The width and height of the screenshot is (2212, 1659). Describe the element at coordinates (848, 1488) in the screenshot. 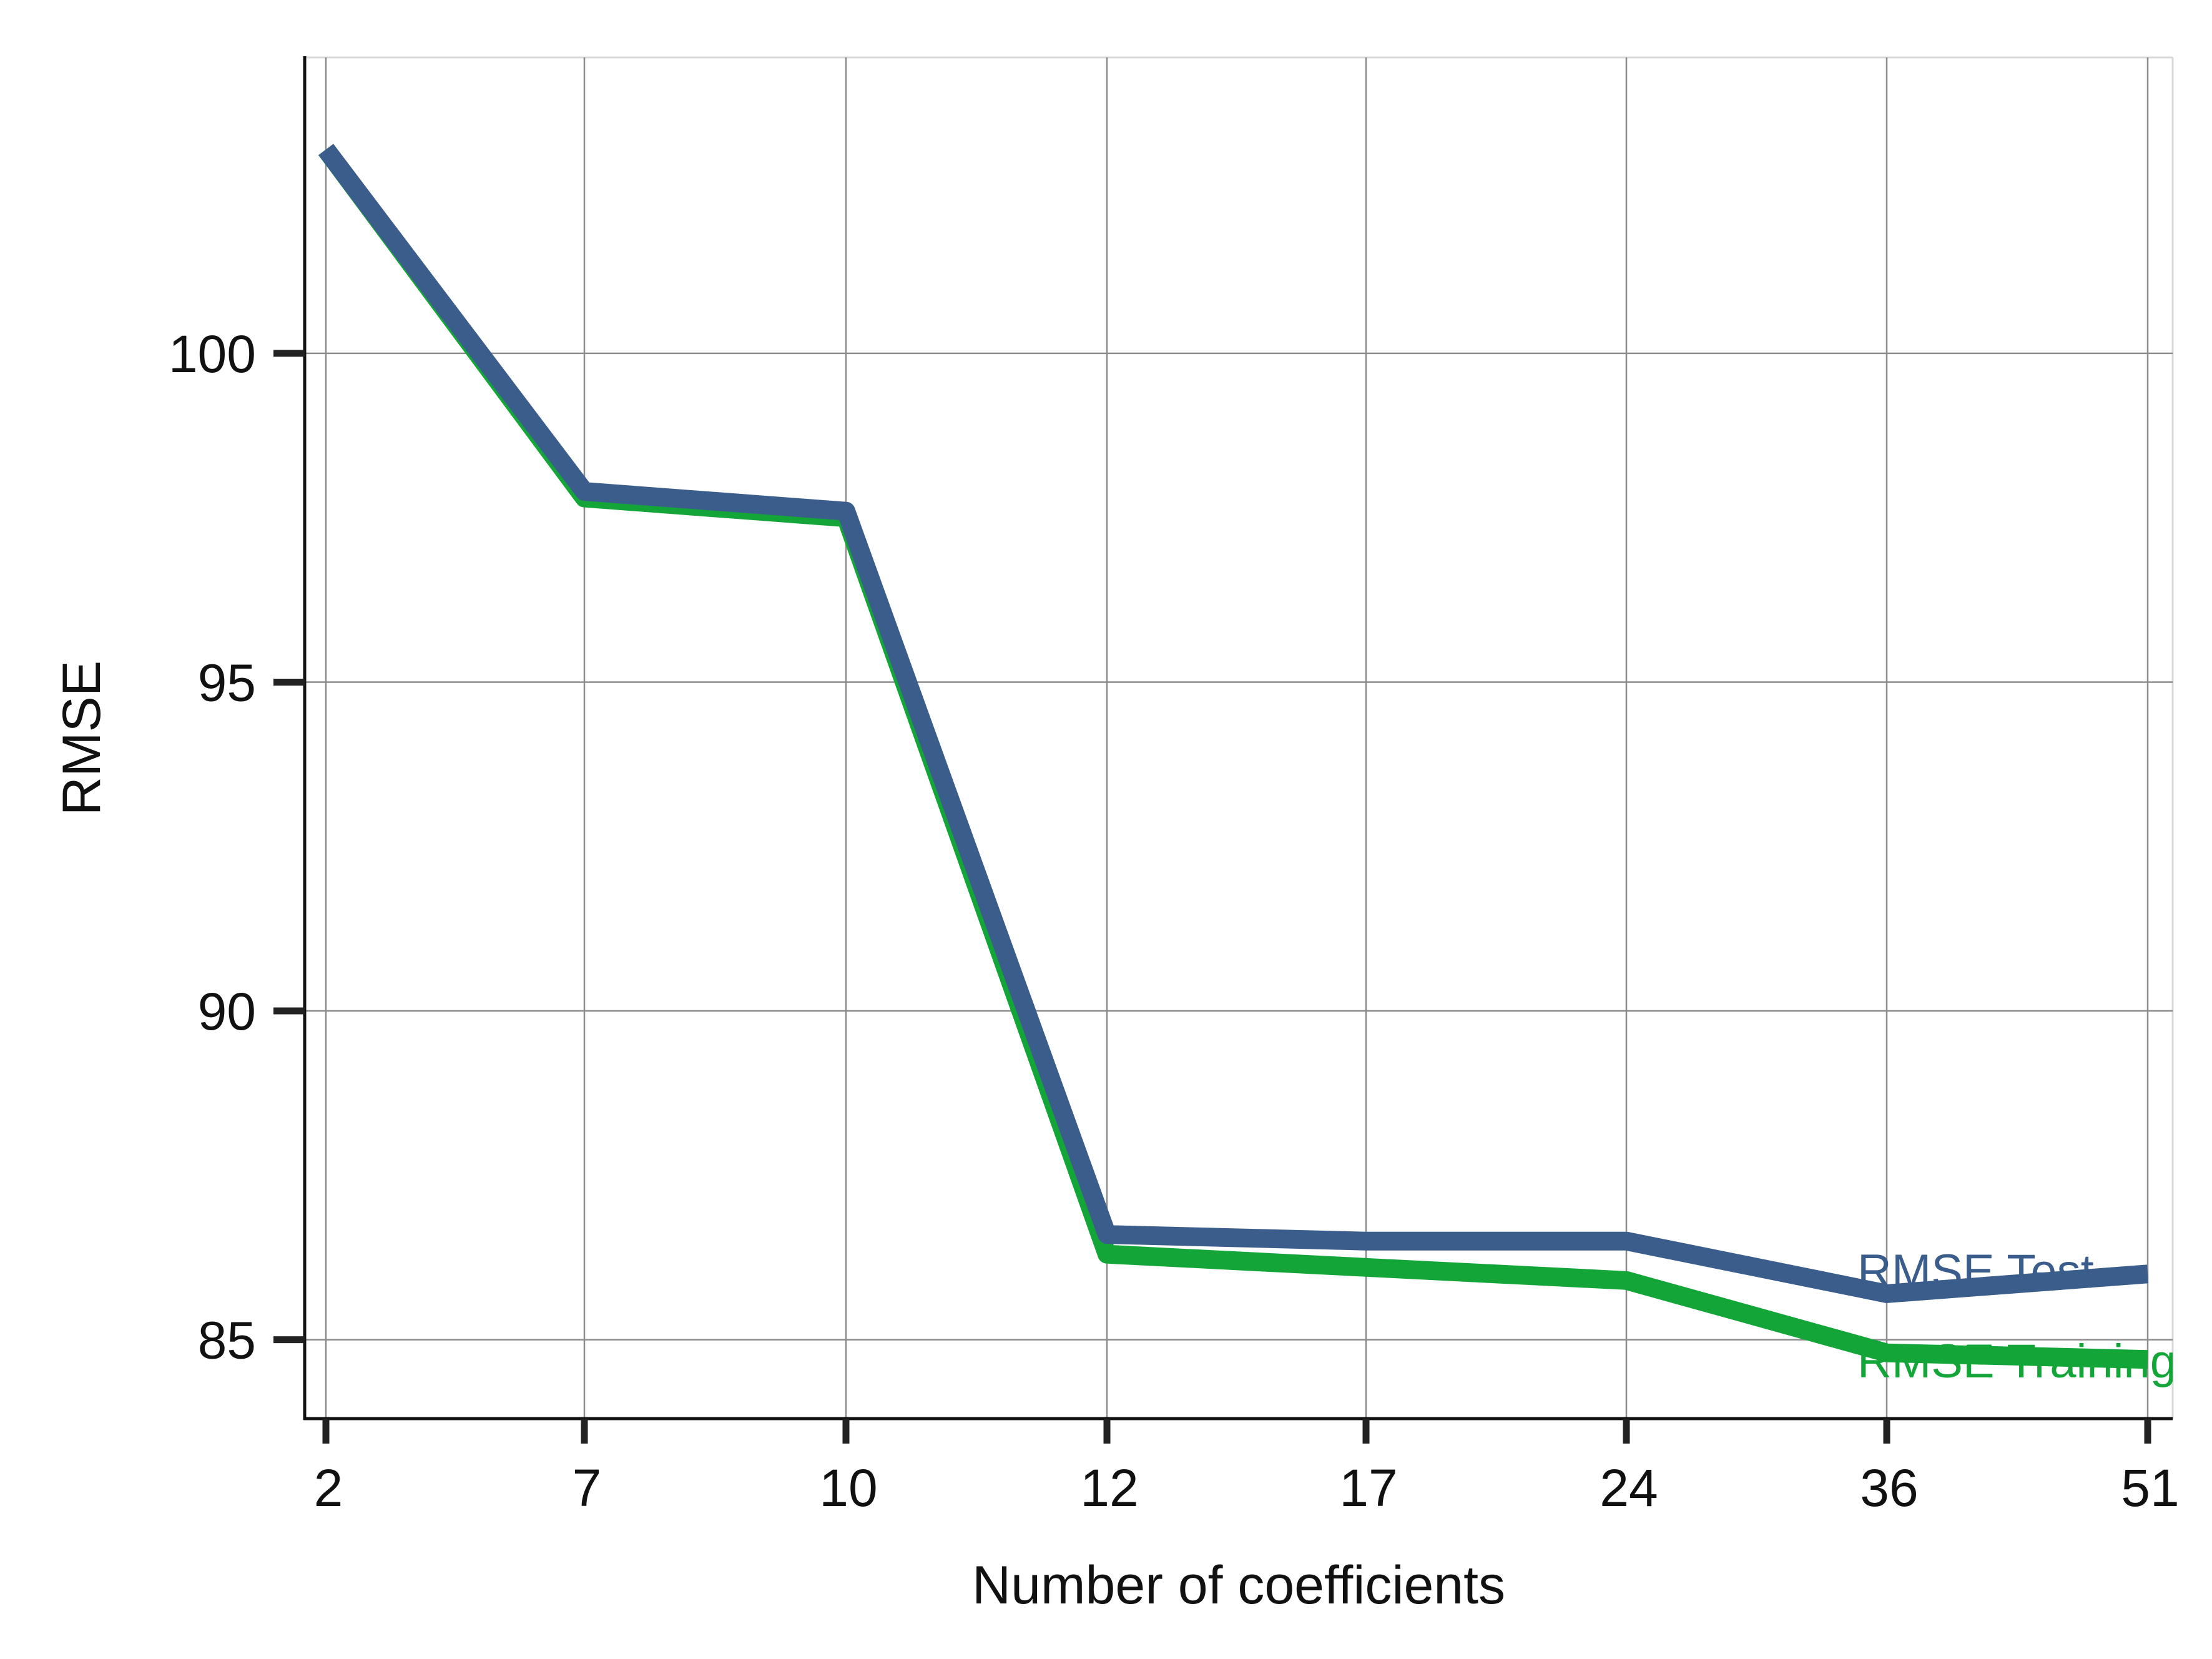

I see `x-tick-label: 10` at that location.